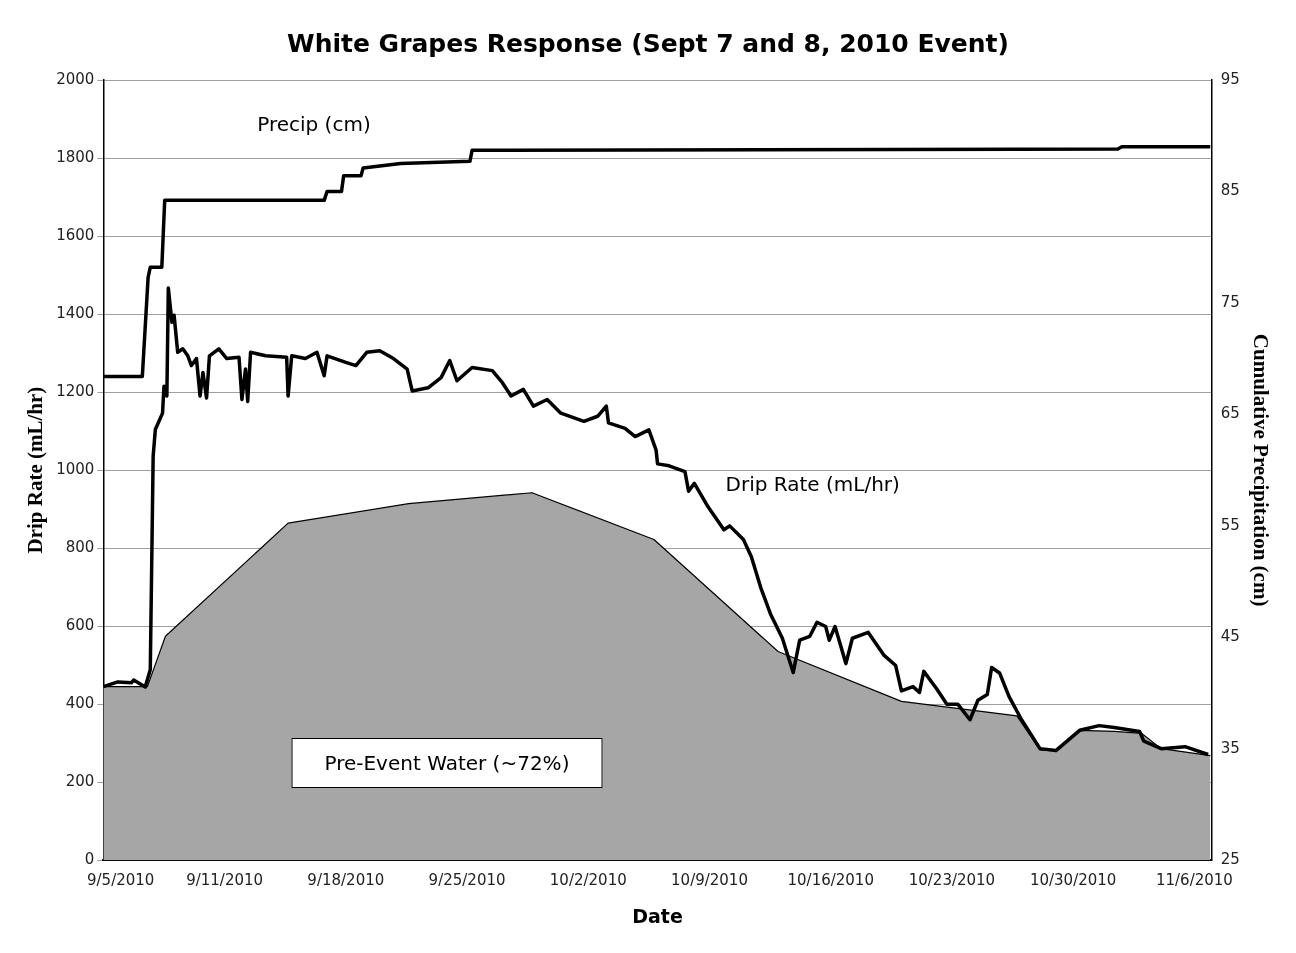  I want to click on y-axis-title: Drip Rate (mL/hr), so click(35, 470).